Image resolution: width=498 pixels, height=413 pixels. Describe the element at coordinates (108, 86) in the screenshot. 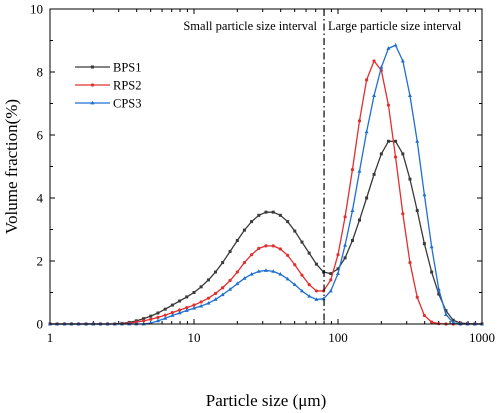

I see `legend: BPS1 RPS2 CPS3` at that location.